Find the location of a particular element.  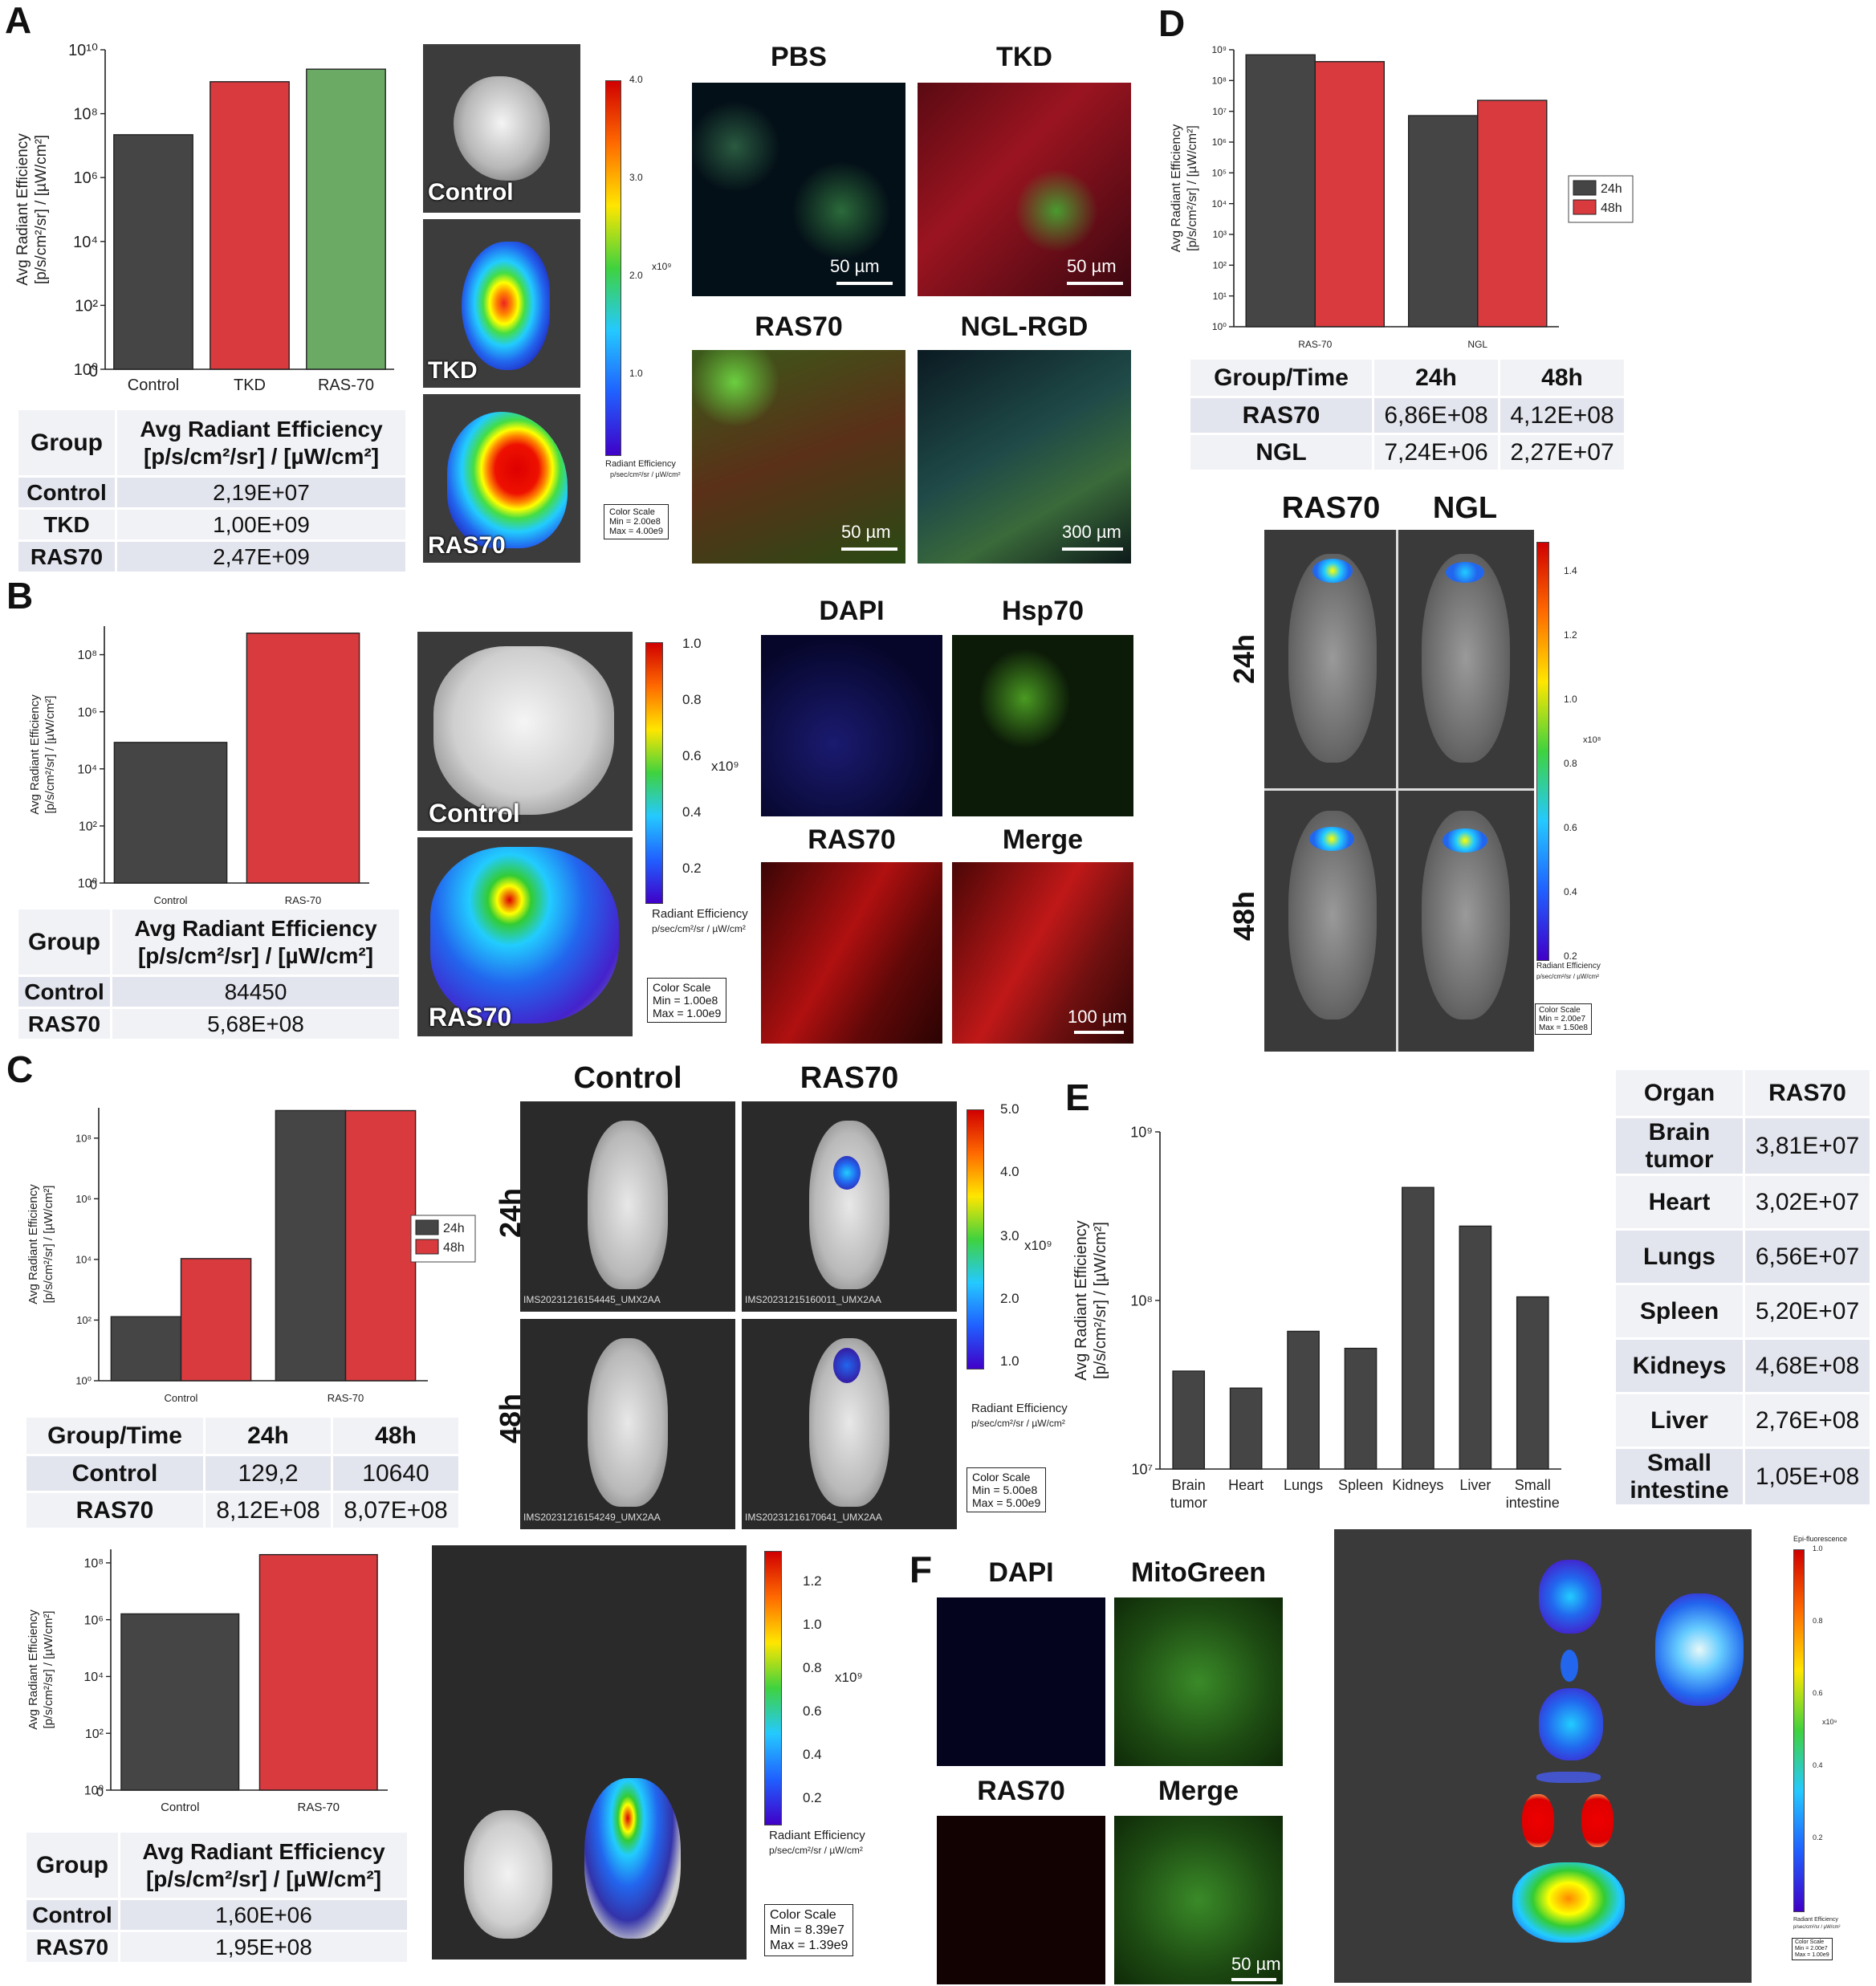

table-a-header-line2: [p/s/cm²/sr] / [µW/cm²] is located at coordinates (261, 456).